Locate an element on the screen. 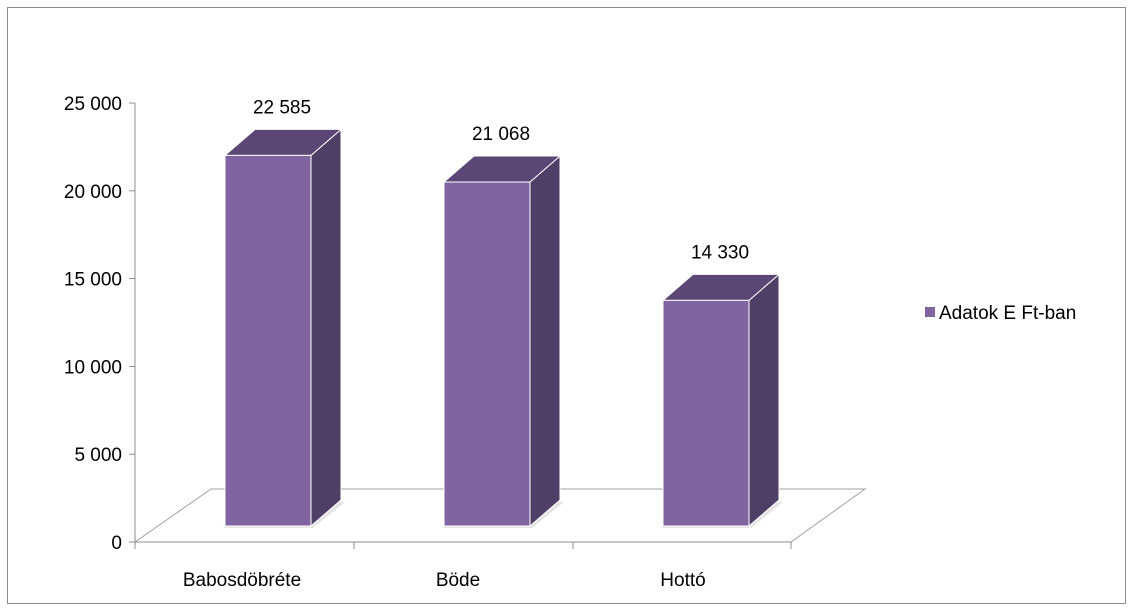 This screenshot has width=1135, height=610. x-category-label: Böde is located at coordinates (458, 580).